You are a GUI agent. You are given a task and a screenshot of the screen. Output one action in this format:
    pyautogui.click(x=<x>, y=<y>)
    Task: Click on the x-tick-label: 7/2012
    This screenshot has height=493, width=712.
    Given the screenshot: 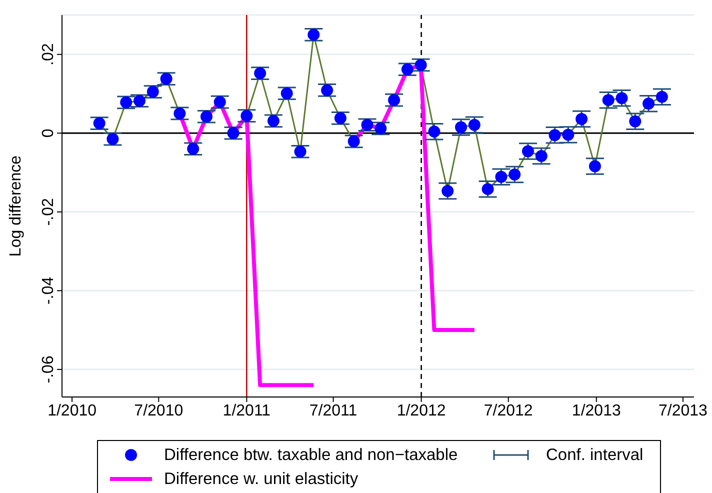 What is the action you would take?
    pyautogui.click(x=508, y=411)
    